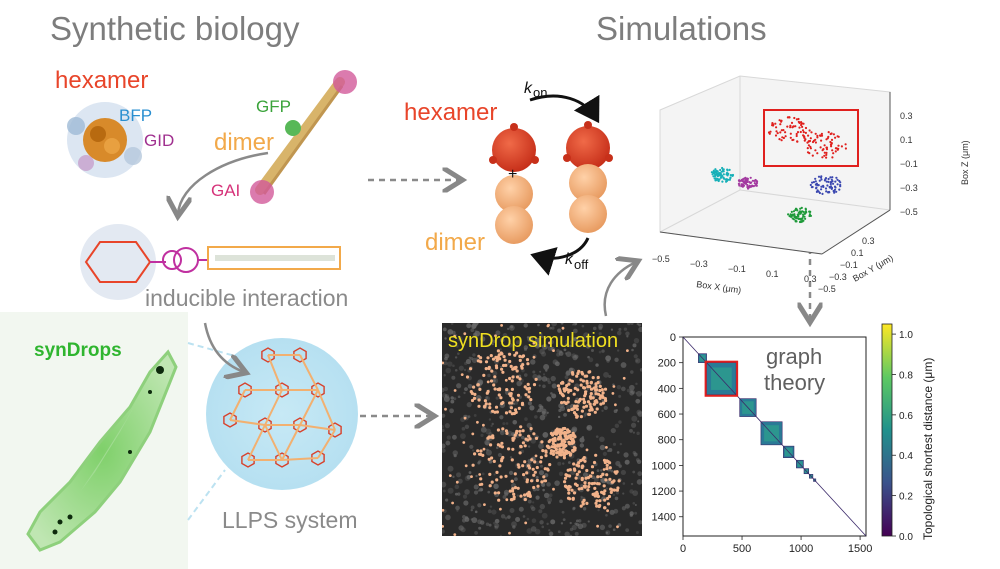  What do you see at coordinates (661, 259) in the screenshot?
I see `plot3d-x-tick: −0.5` at bounding box center [661, 259].